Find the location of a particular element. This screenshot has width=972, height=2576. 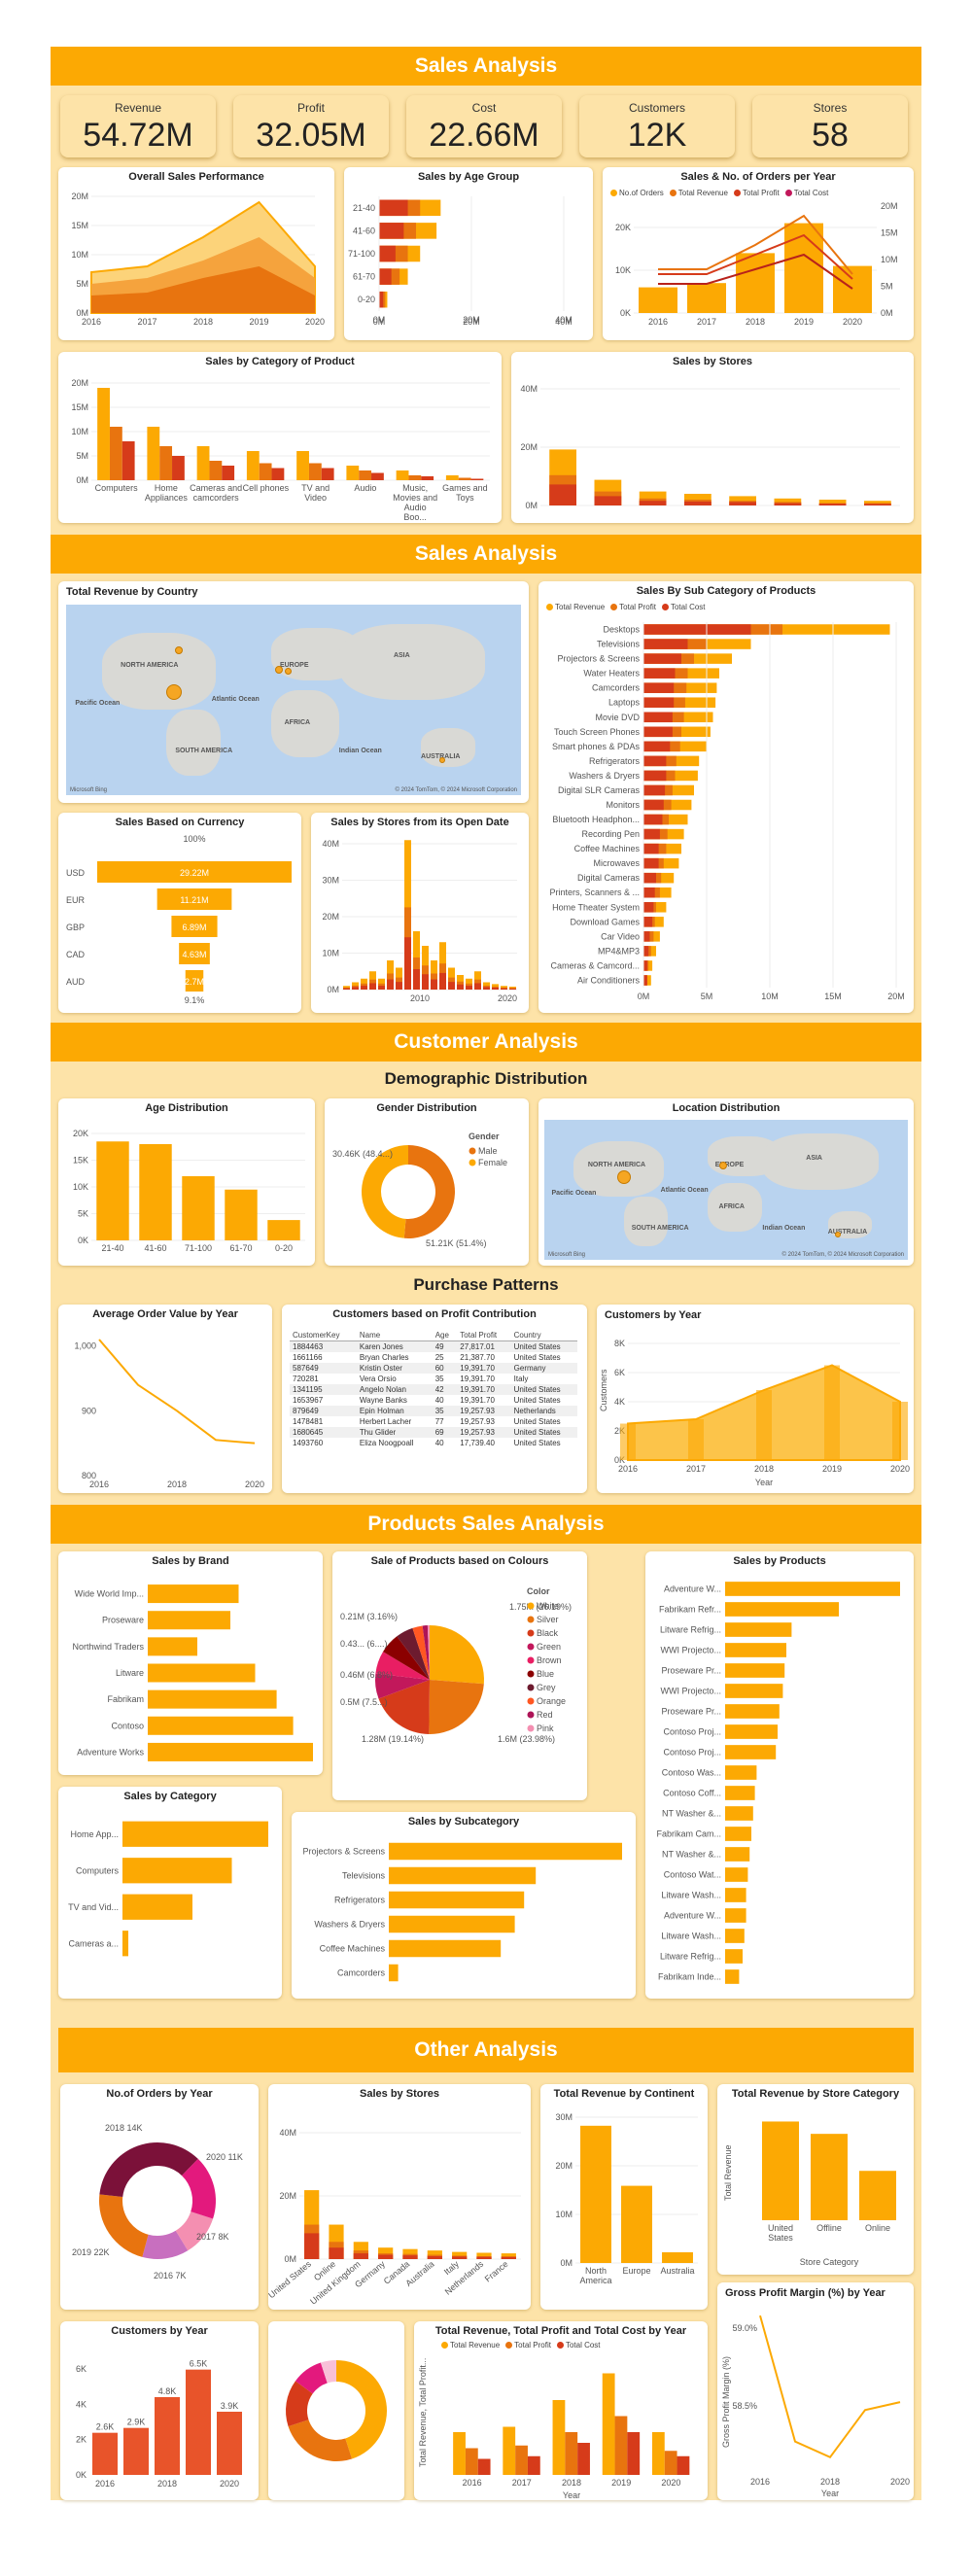

kpi-value: 32.05M is located at coordinates (311, 135).